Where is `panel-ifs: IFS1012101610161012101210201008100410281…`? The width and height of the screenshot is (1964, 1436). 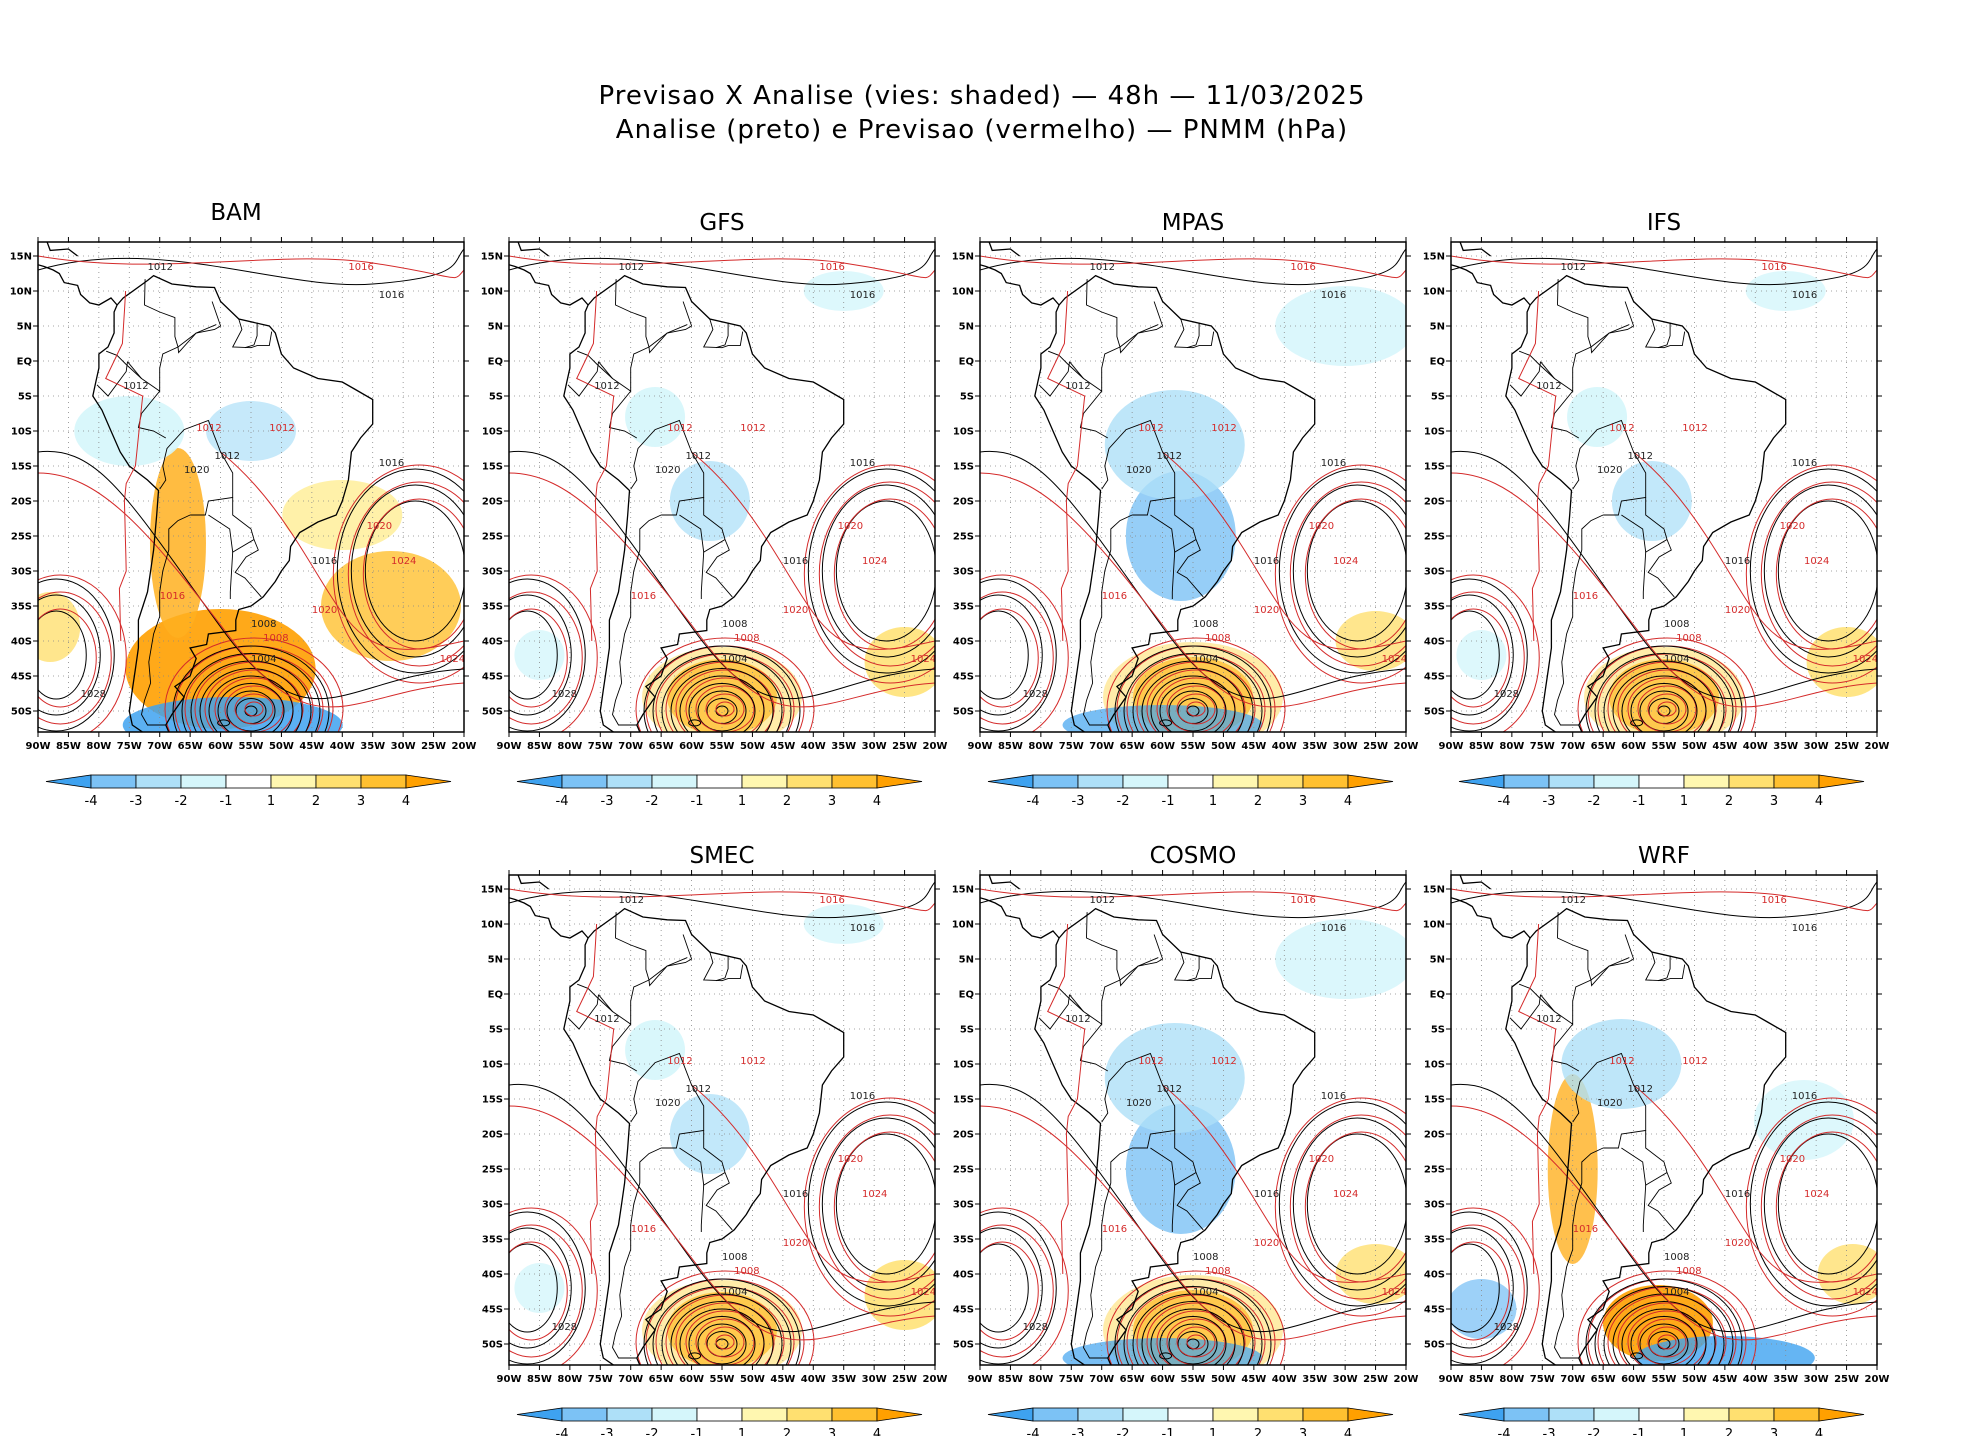
panel-ifs: IFS1012101610161012101210201008100410281… is located at coordinates (1656, 509).